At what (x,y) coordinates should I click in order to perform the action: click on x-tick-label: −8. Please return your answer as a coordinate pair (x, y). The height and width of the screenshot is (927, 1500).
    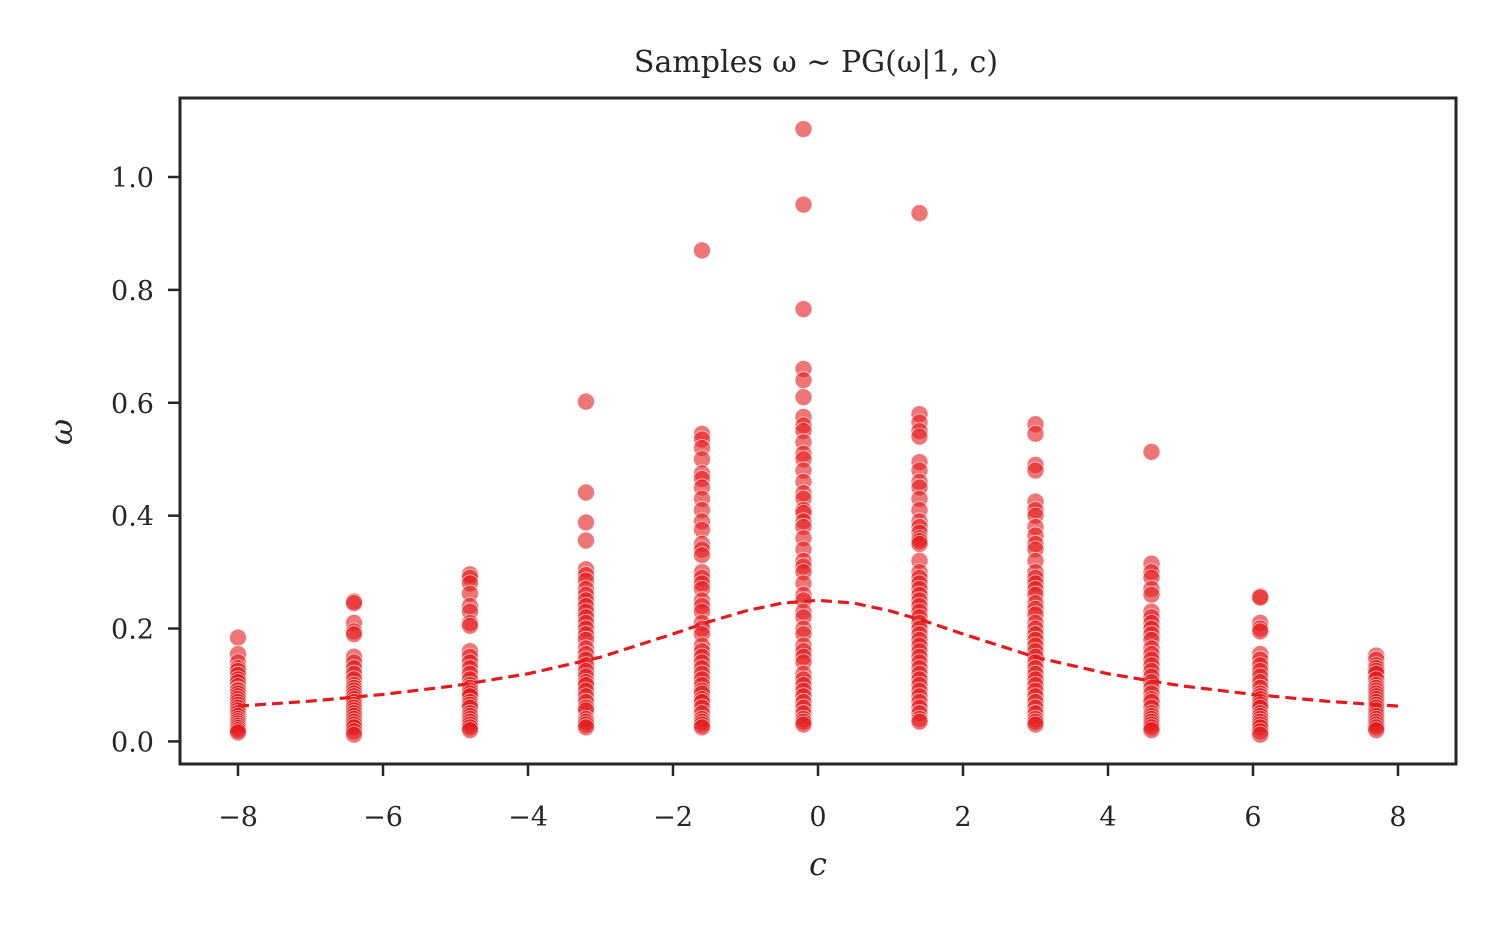
    Looking at the image, I should click on (238, 817).